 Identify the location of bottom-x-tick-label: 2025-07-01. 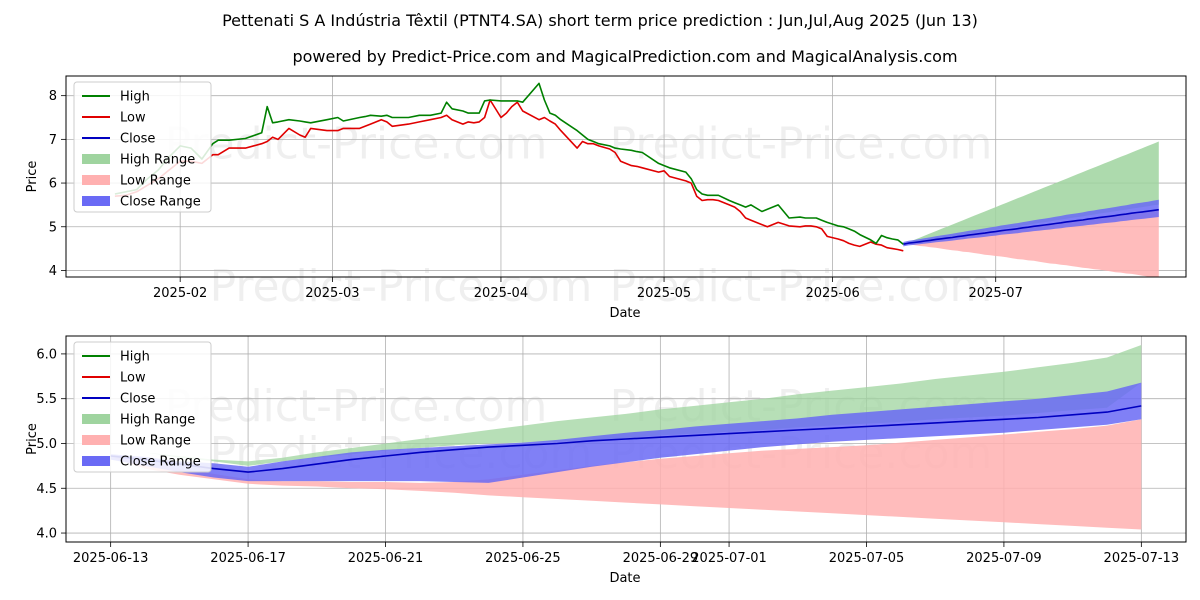
(729, 558).